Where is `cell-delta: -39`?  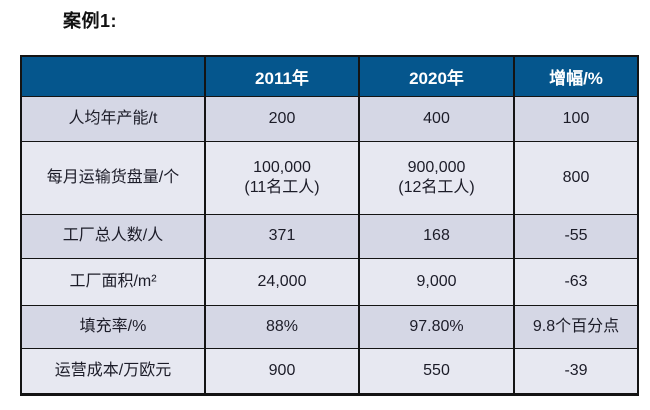 cell-delta: -39 is located at coordinates (576, 371).